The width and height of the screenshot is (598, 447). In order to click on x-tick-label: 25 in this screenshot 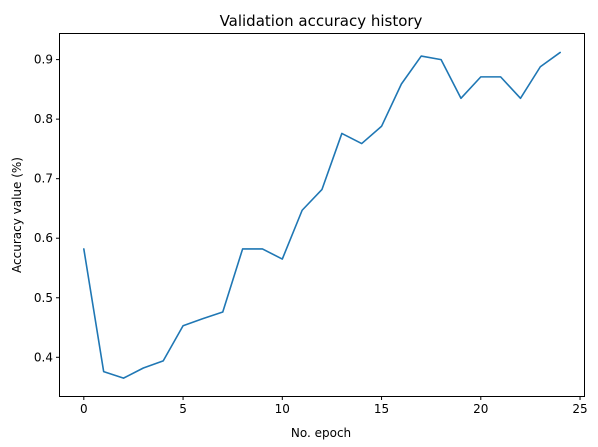, I will do `click(579, 409)`.